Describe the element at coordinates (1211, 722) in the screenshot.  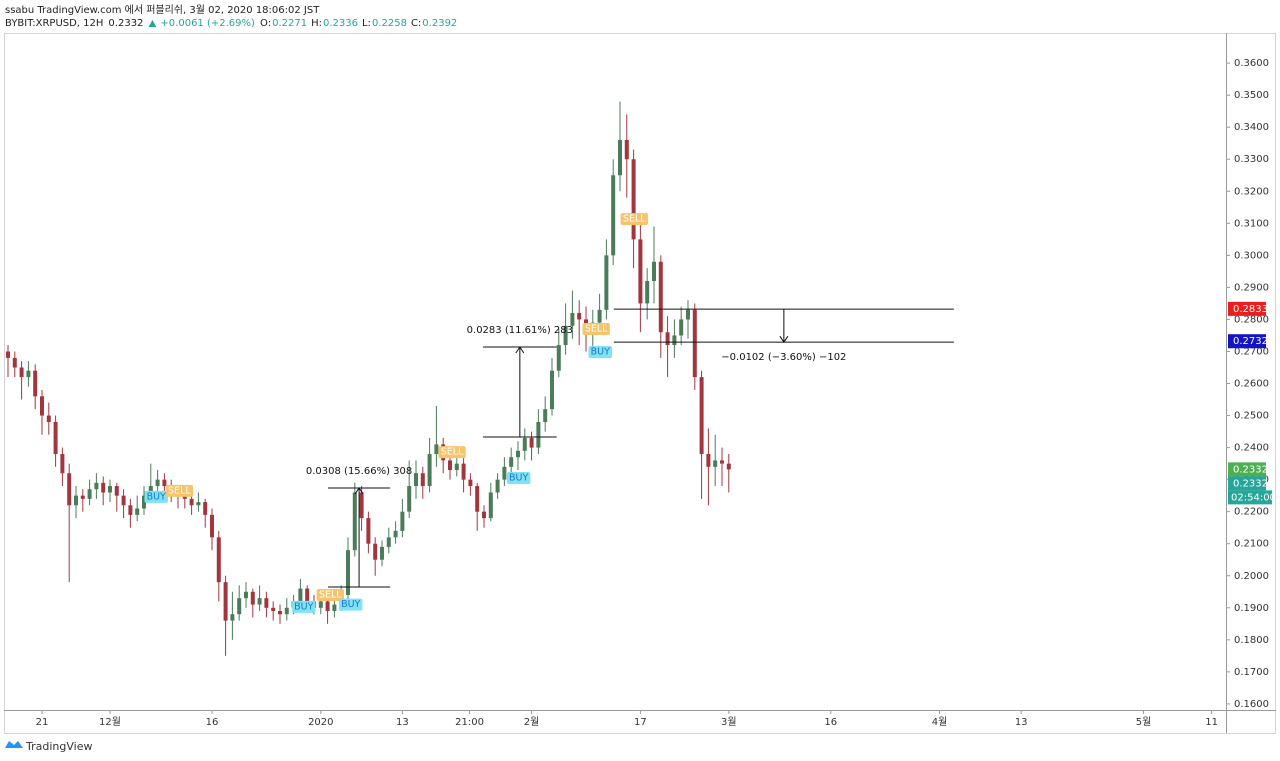
I see `x-tick-label: 11` at that location.